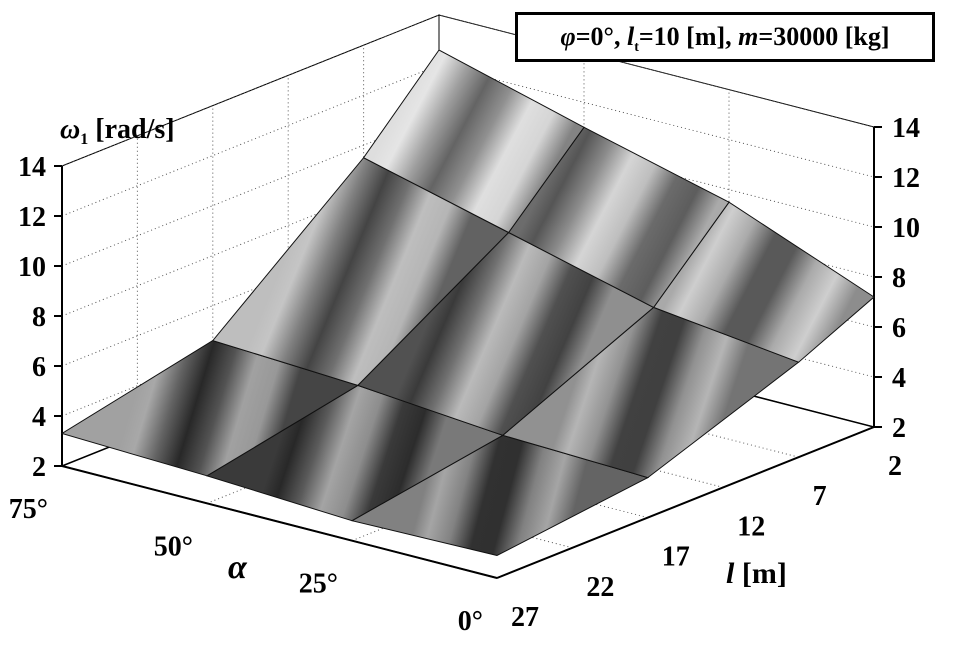 This screenshot has width=966, height=654. Describe the element at coordinates (906, 178) in the screenshot. I see `z-tick-label-right: 12` at that location.